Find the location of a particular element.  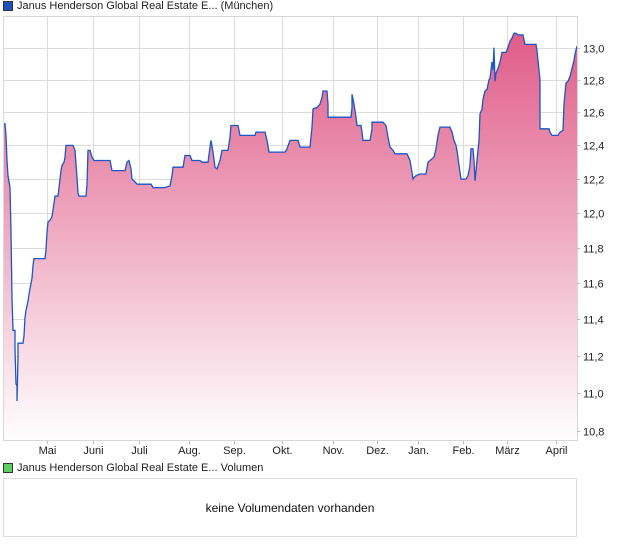

y-tick-label: 12,2 is located at coordinates (593, 181).